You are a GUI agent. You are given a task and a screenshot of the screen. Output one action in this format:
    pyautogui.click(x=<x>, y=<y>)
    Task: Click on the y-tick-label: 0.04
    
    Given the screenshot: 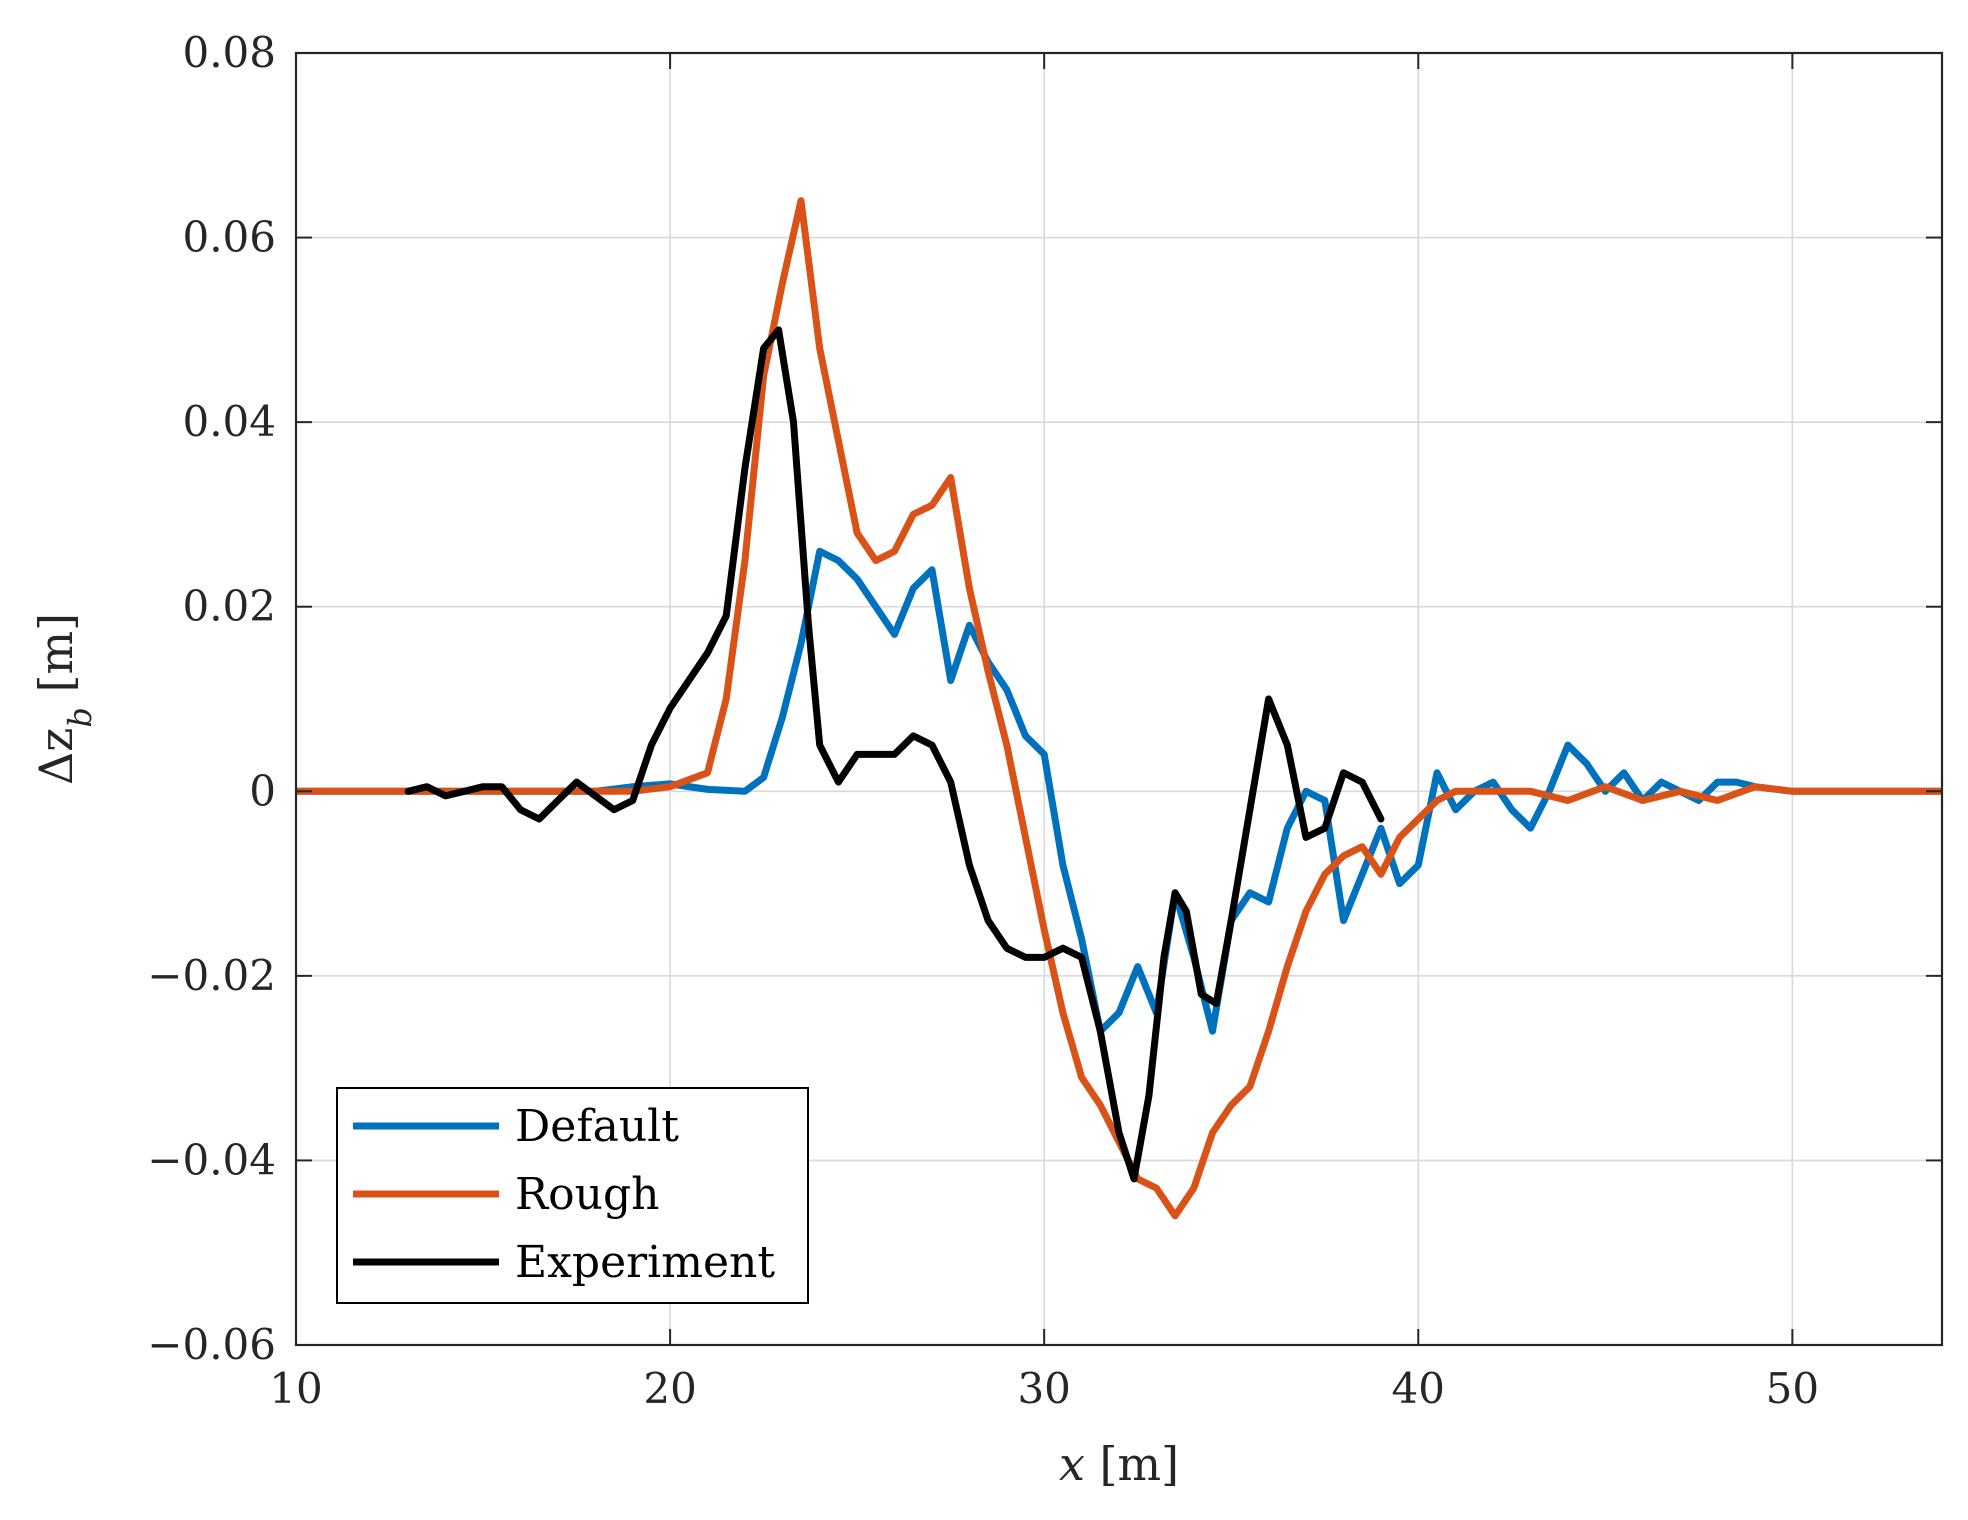 What is the action you would take?
    pyautogui.click(x=229, y=421)
    